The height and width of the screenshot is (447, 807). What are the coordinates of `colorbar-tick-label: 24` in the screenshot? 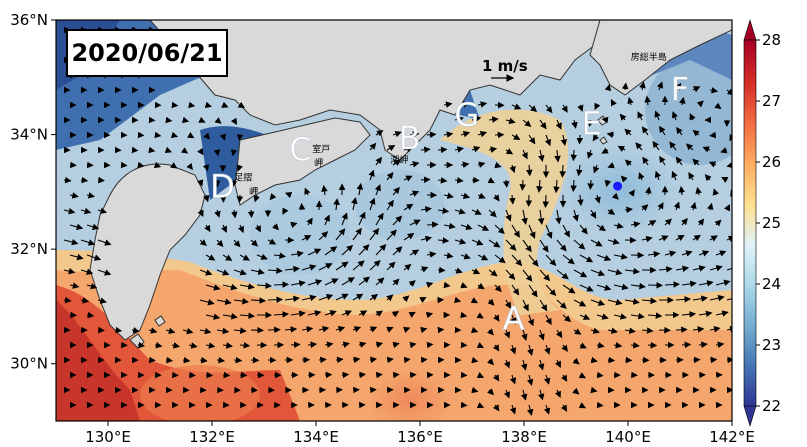 It's located at (771, 284).